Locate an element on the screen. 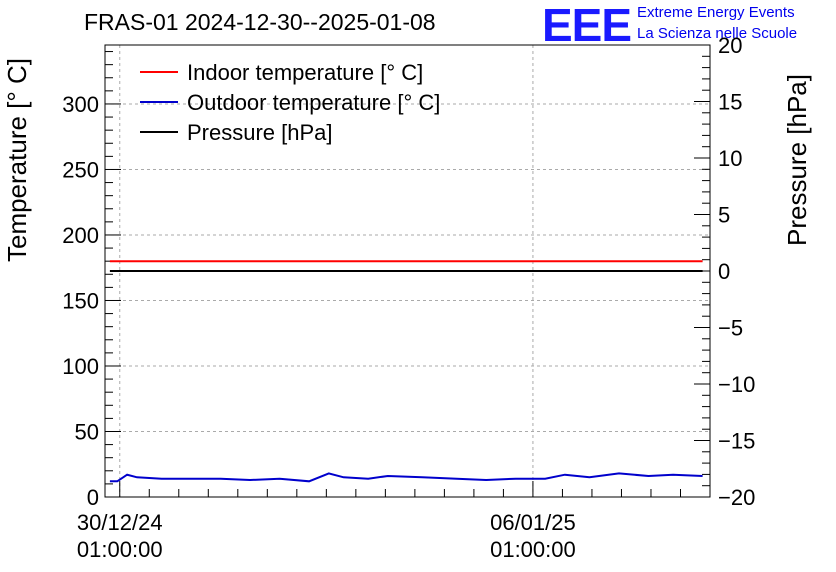 Image resolution: width=836 pixels, height=572 pixels. y-tick-label: 200 is located at coordinates (80, 235).